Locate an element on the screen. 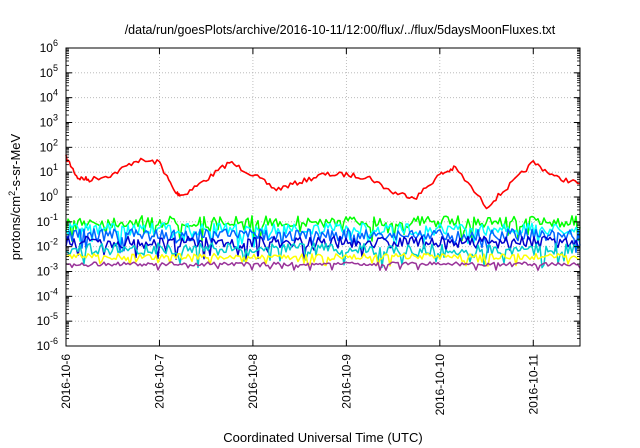 The image size is (640, 448). y-tick-label: 10⁻⁴ is located at coordinates (47, 294).